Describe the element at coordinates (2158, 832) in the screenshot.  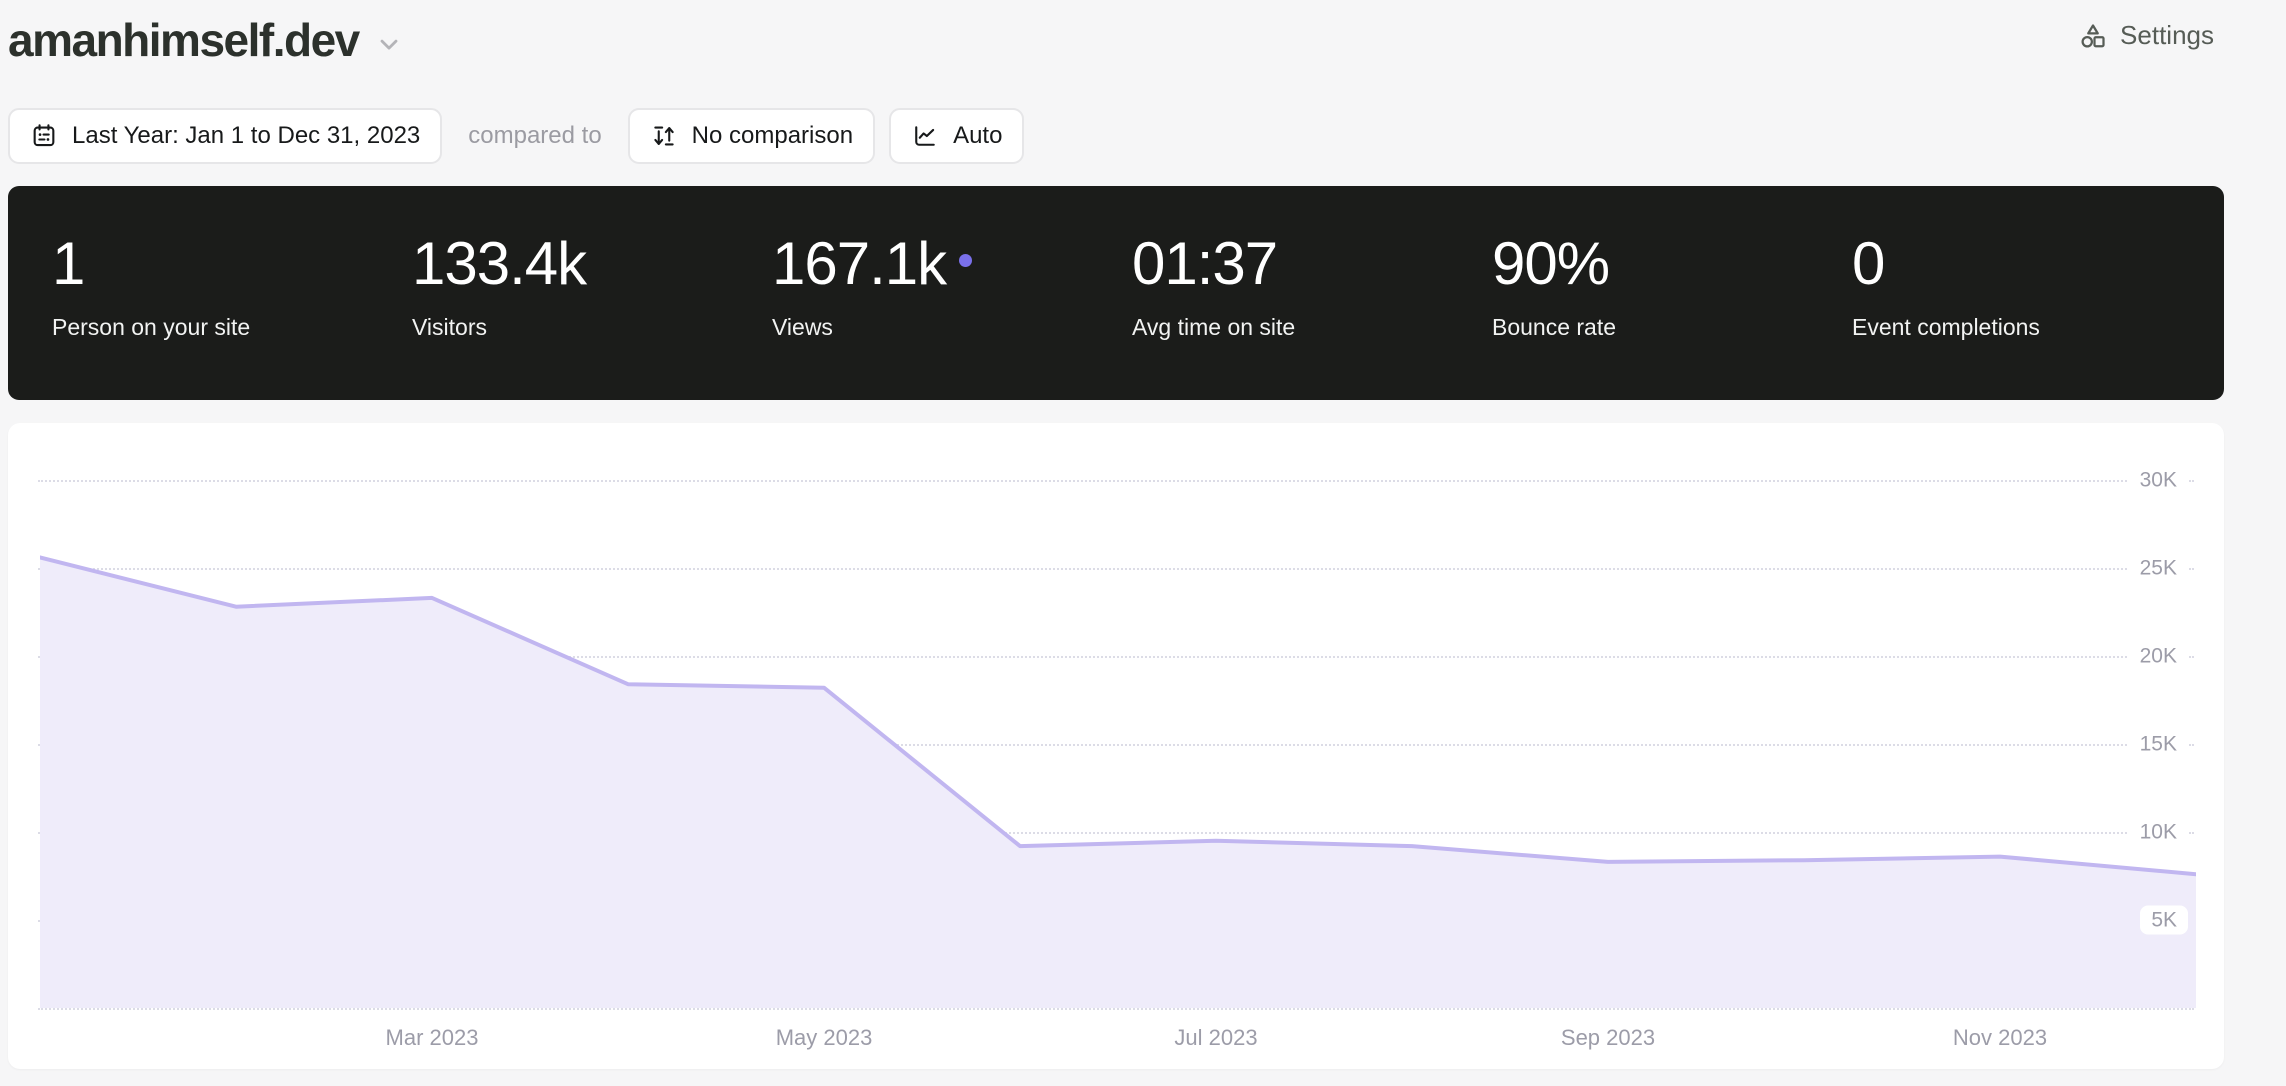
I see `y-axis-label-10k: 10K` at that location.